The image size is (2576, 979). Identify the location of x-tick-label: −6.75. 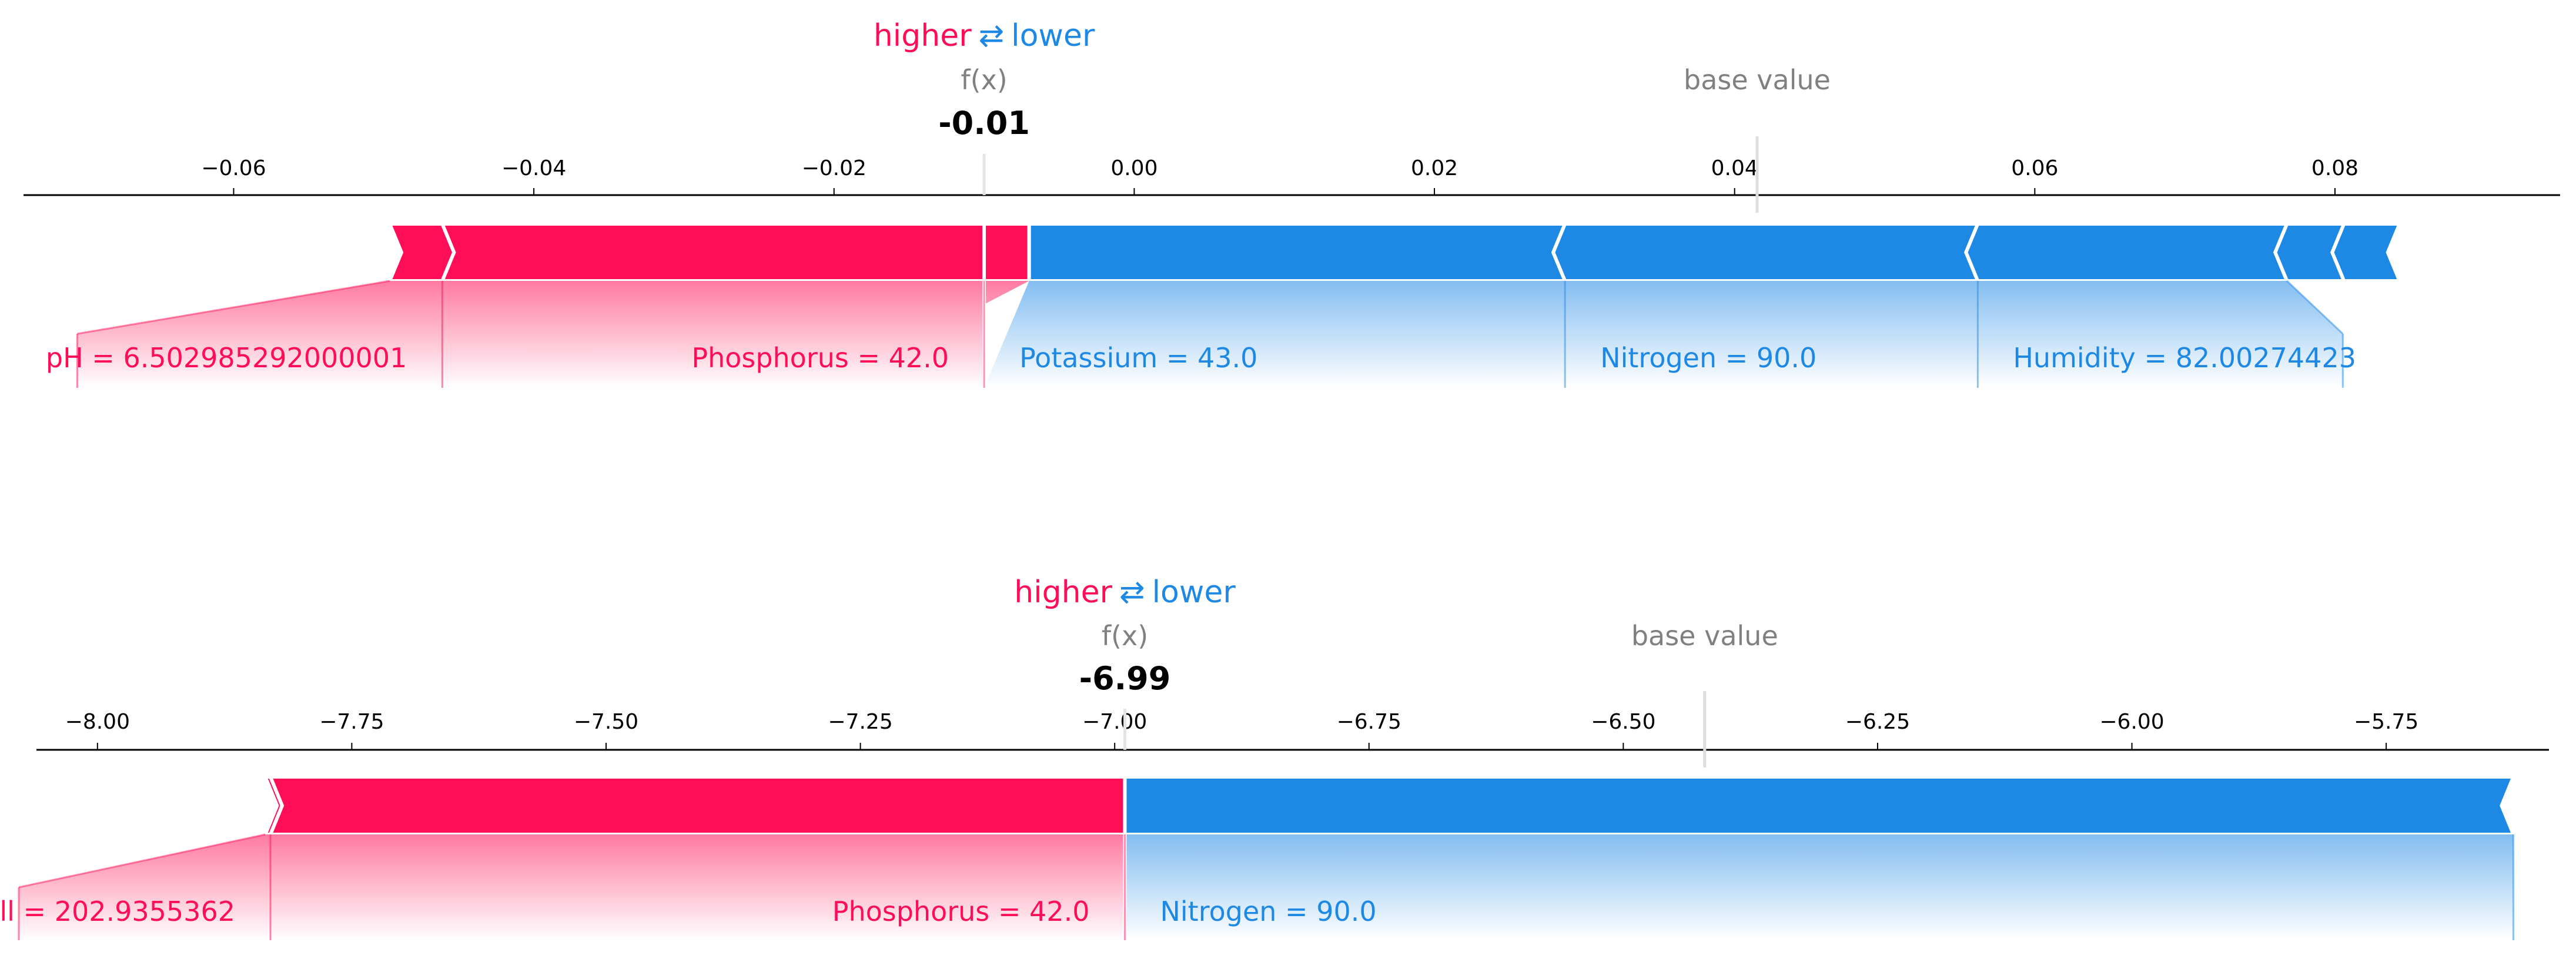
(1369, 722).